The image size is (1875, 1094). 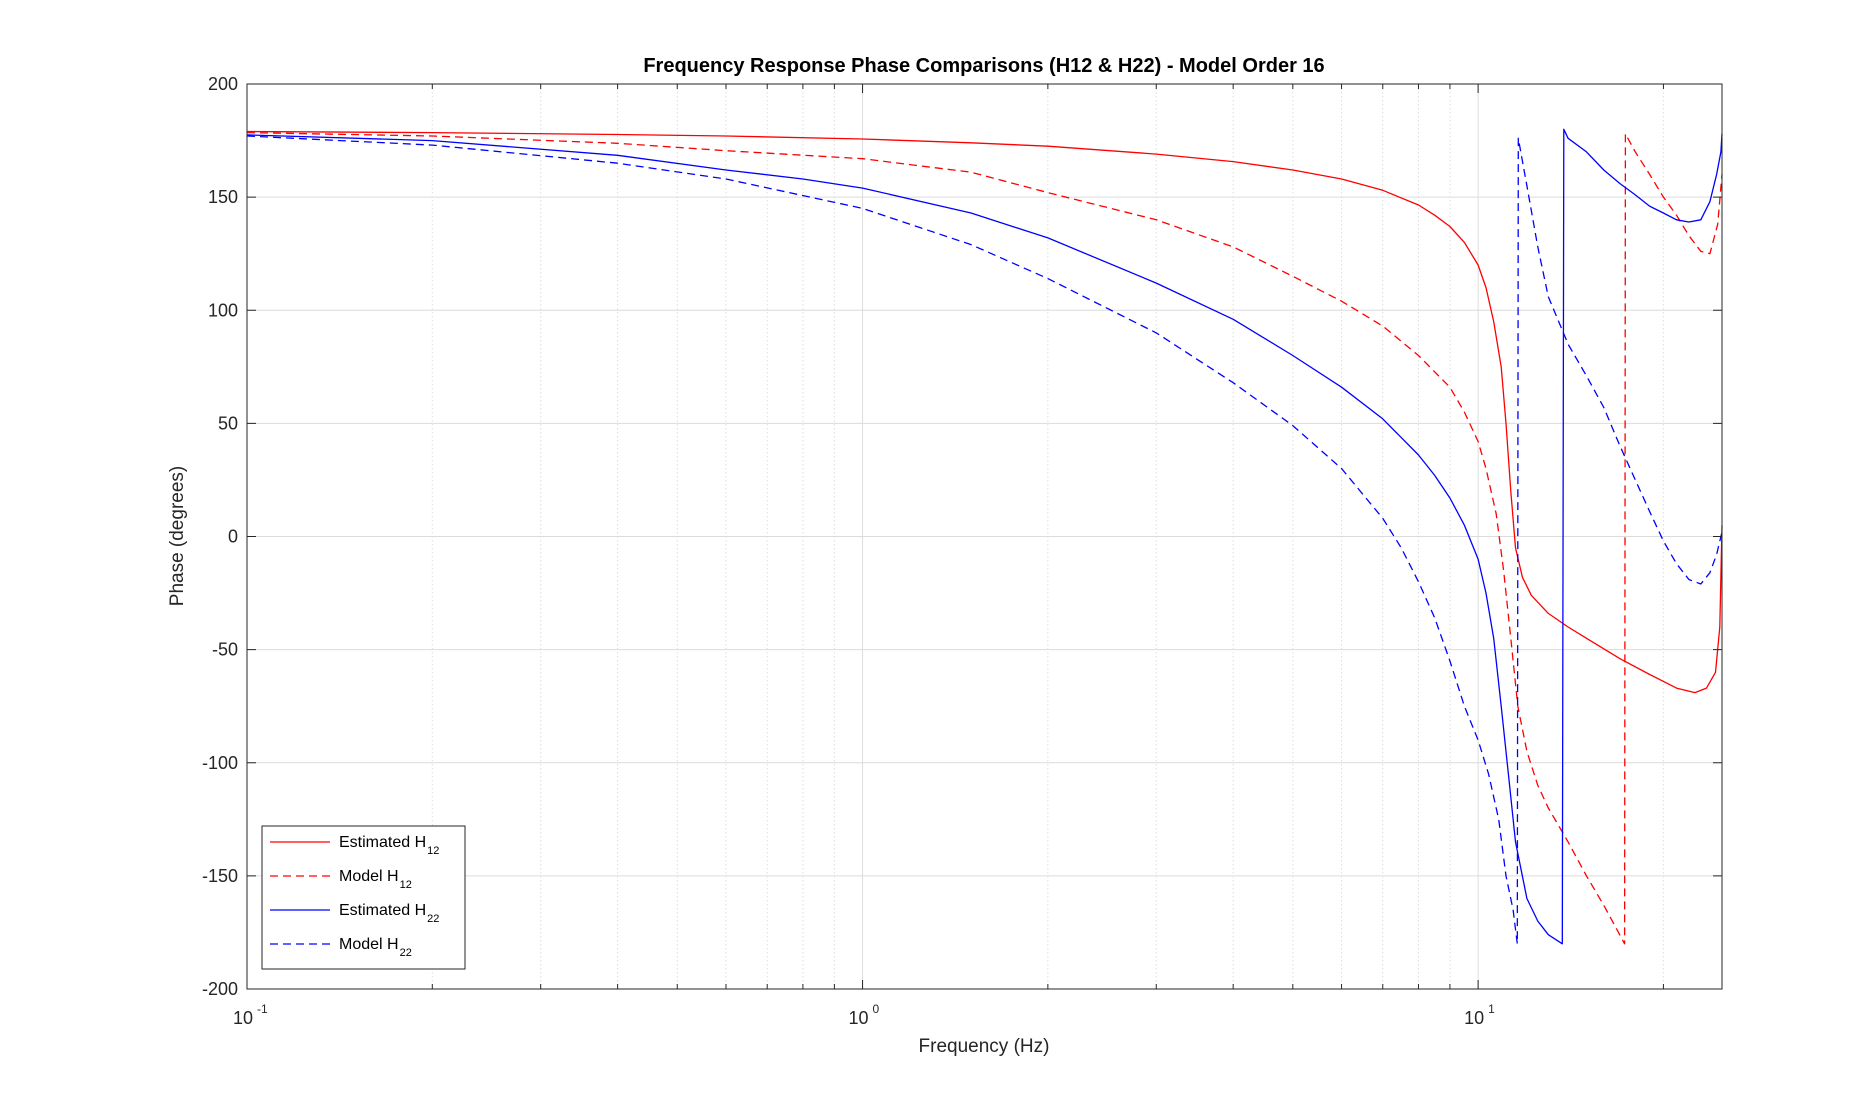 What do you see at coordinates (233, 537) in the screenshot?
I see `y-tick-label: 0` at bounding box center [233, 537].